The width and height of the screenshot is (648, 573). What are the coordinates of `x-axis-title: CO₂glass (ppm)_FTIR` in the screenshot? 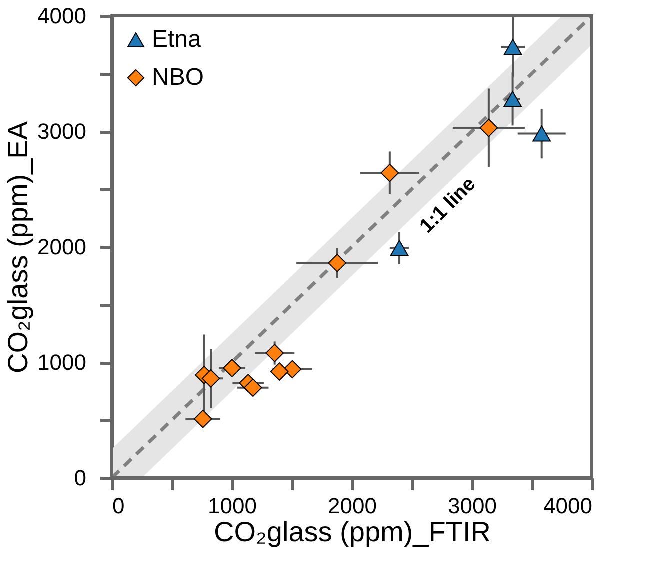 It's located at (352, 532).